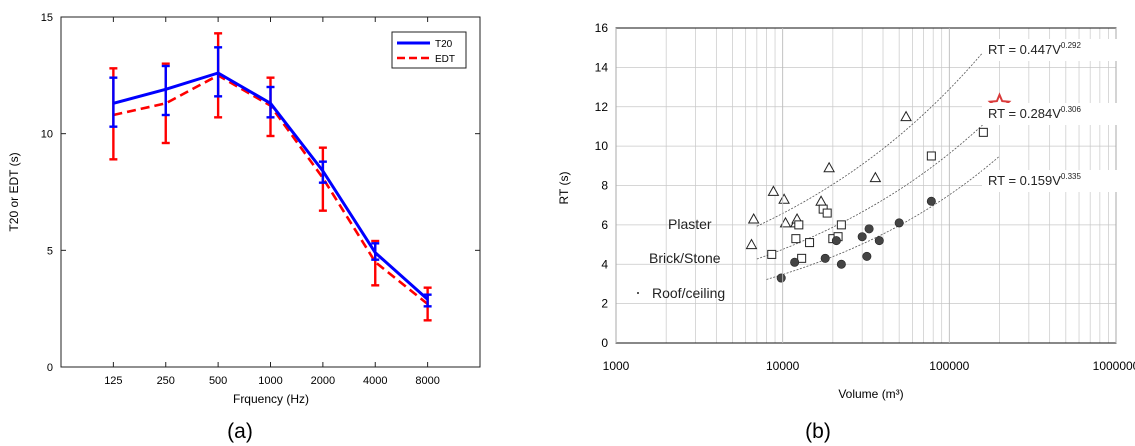  Describe the element at coordinates (602, 107) in the screenshot. I see `y-tick-label: 12` at that location.